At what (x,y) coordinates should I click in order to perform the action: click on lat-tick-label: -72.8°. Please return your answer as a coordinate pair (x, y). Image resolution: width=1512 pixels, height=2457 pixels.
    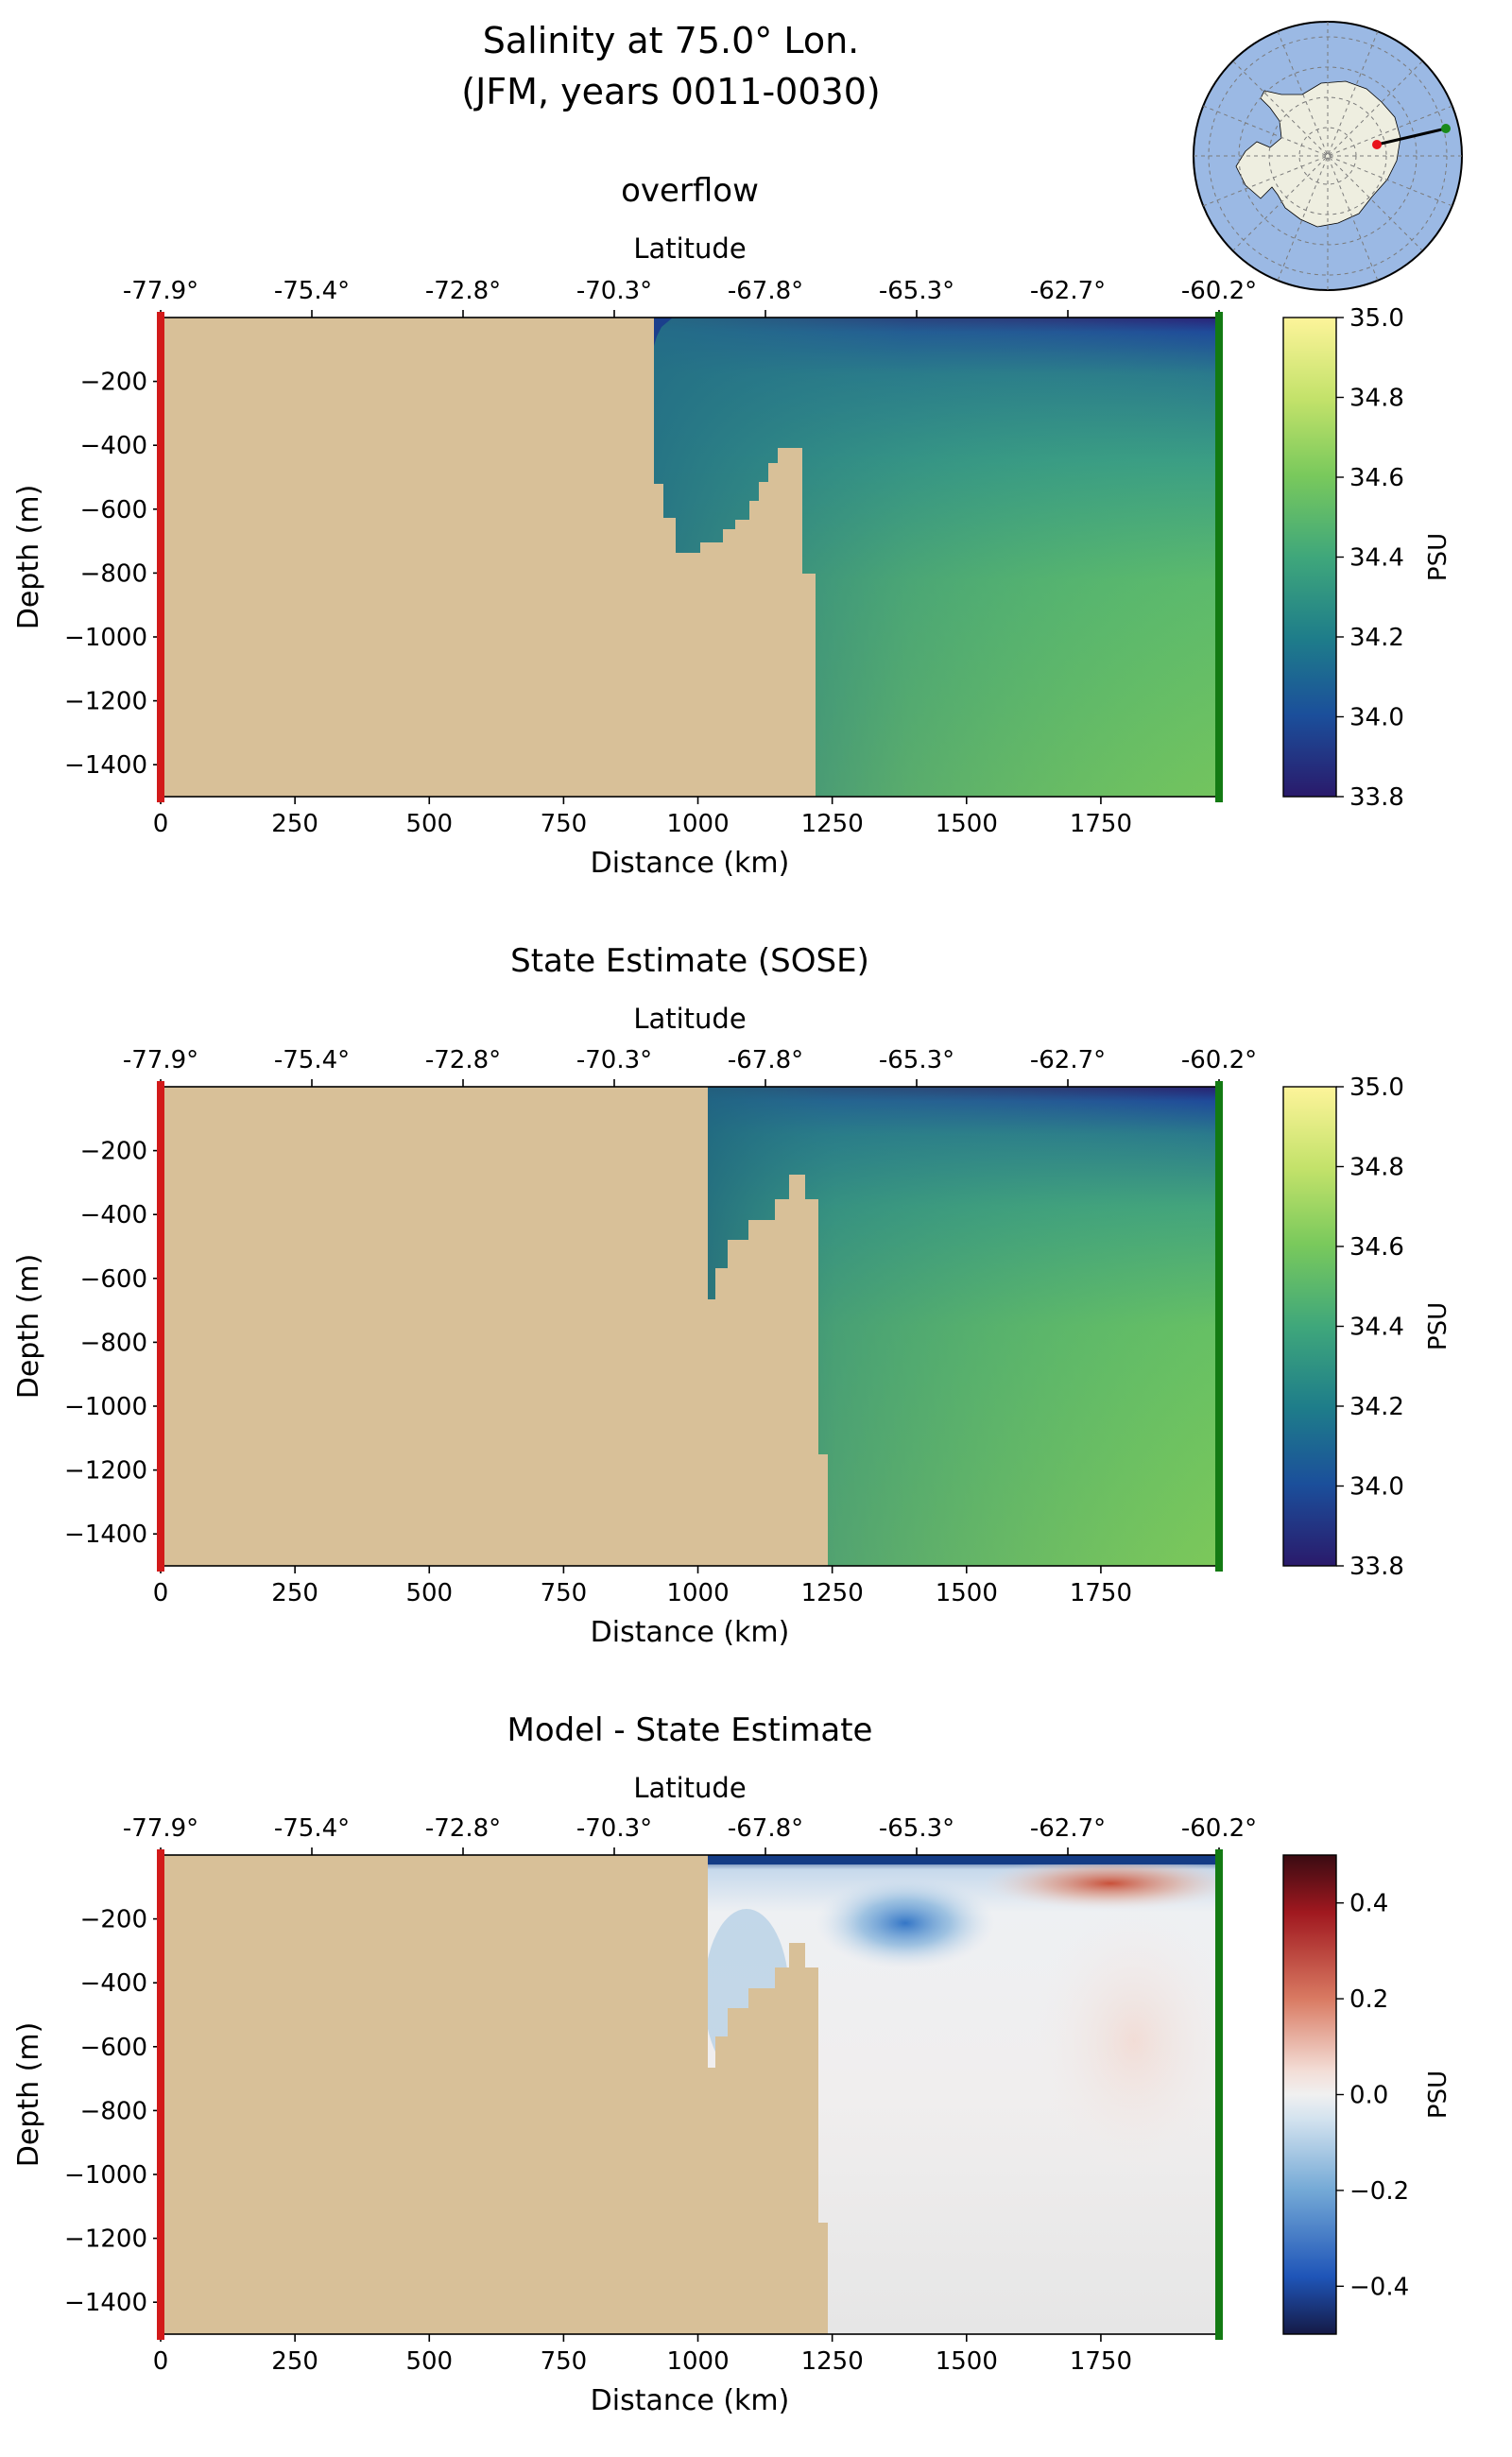
    Looking at the image, I should click on (463, 1828).